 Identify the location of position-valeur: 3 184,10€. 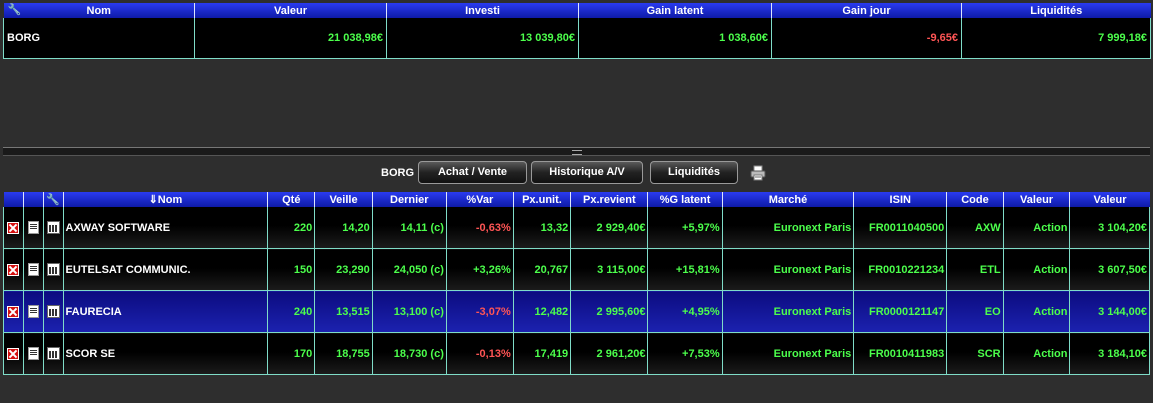
(1109, 353).